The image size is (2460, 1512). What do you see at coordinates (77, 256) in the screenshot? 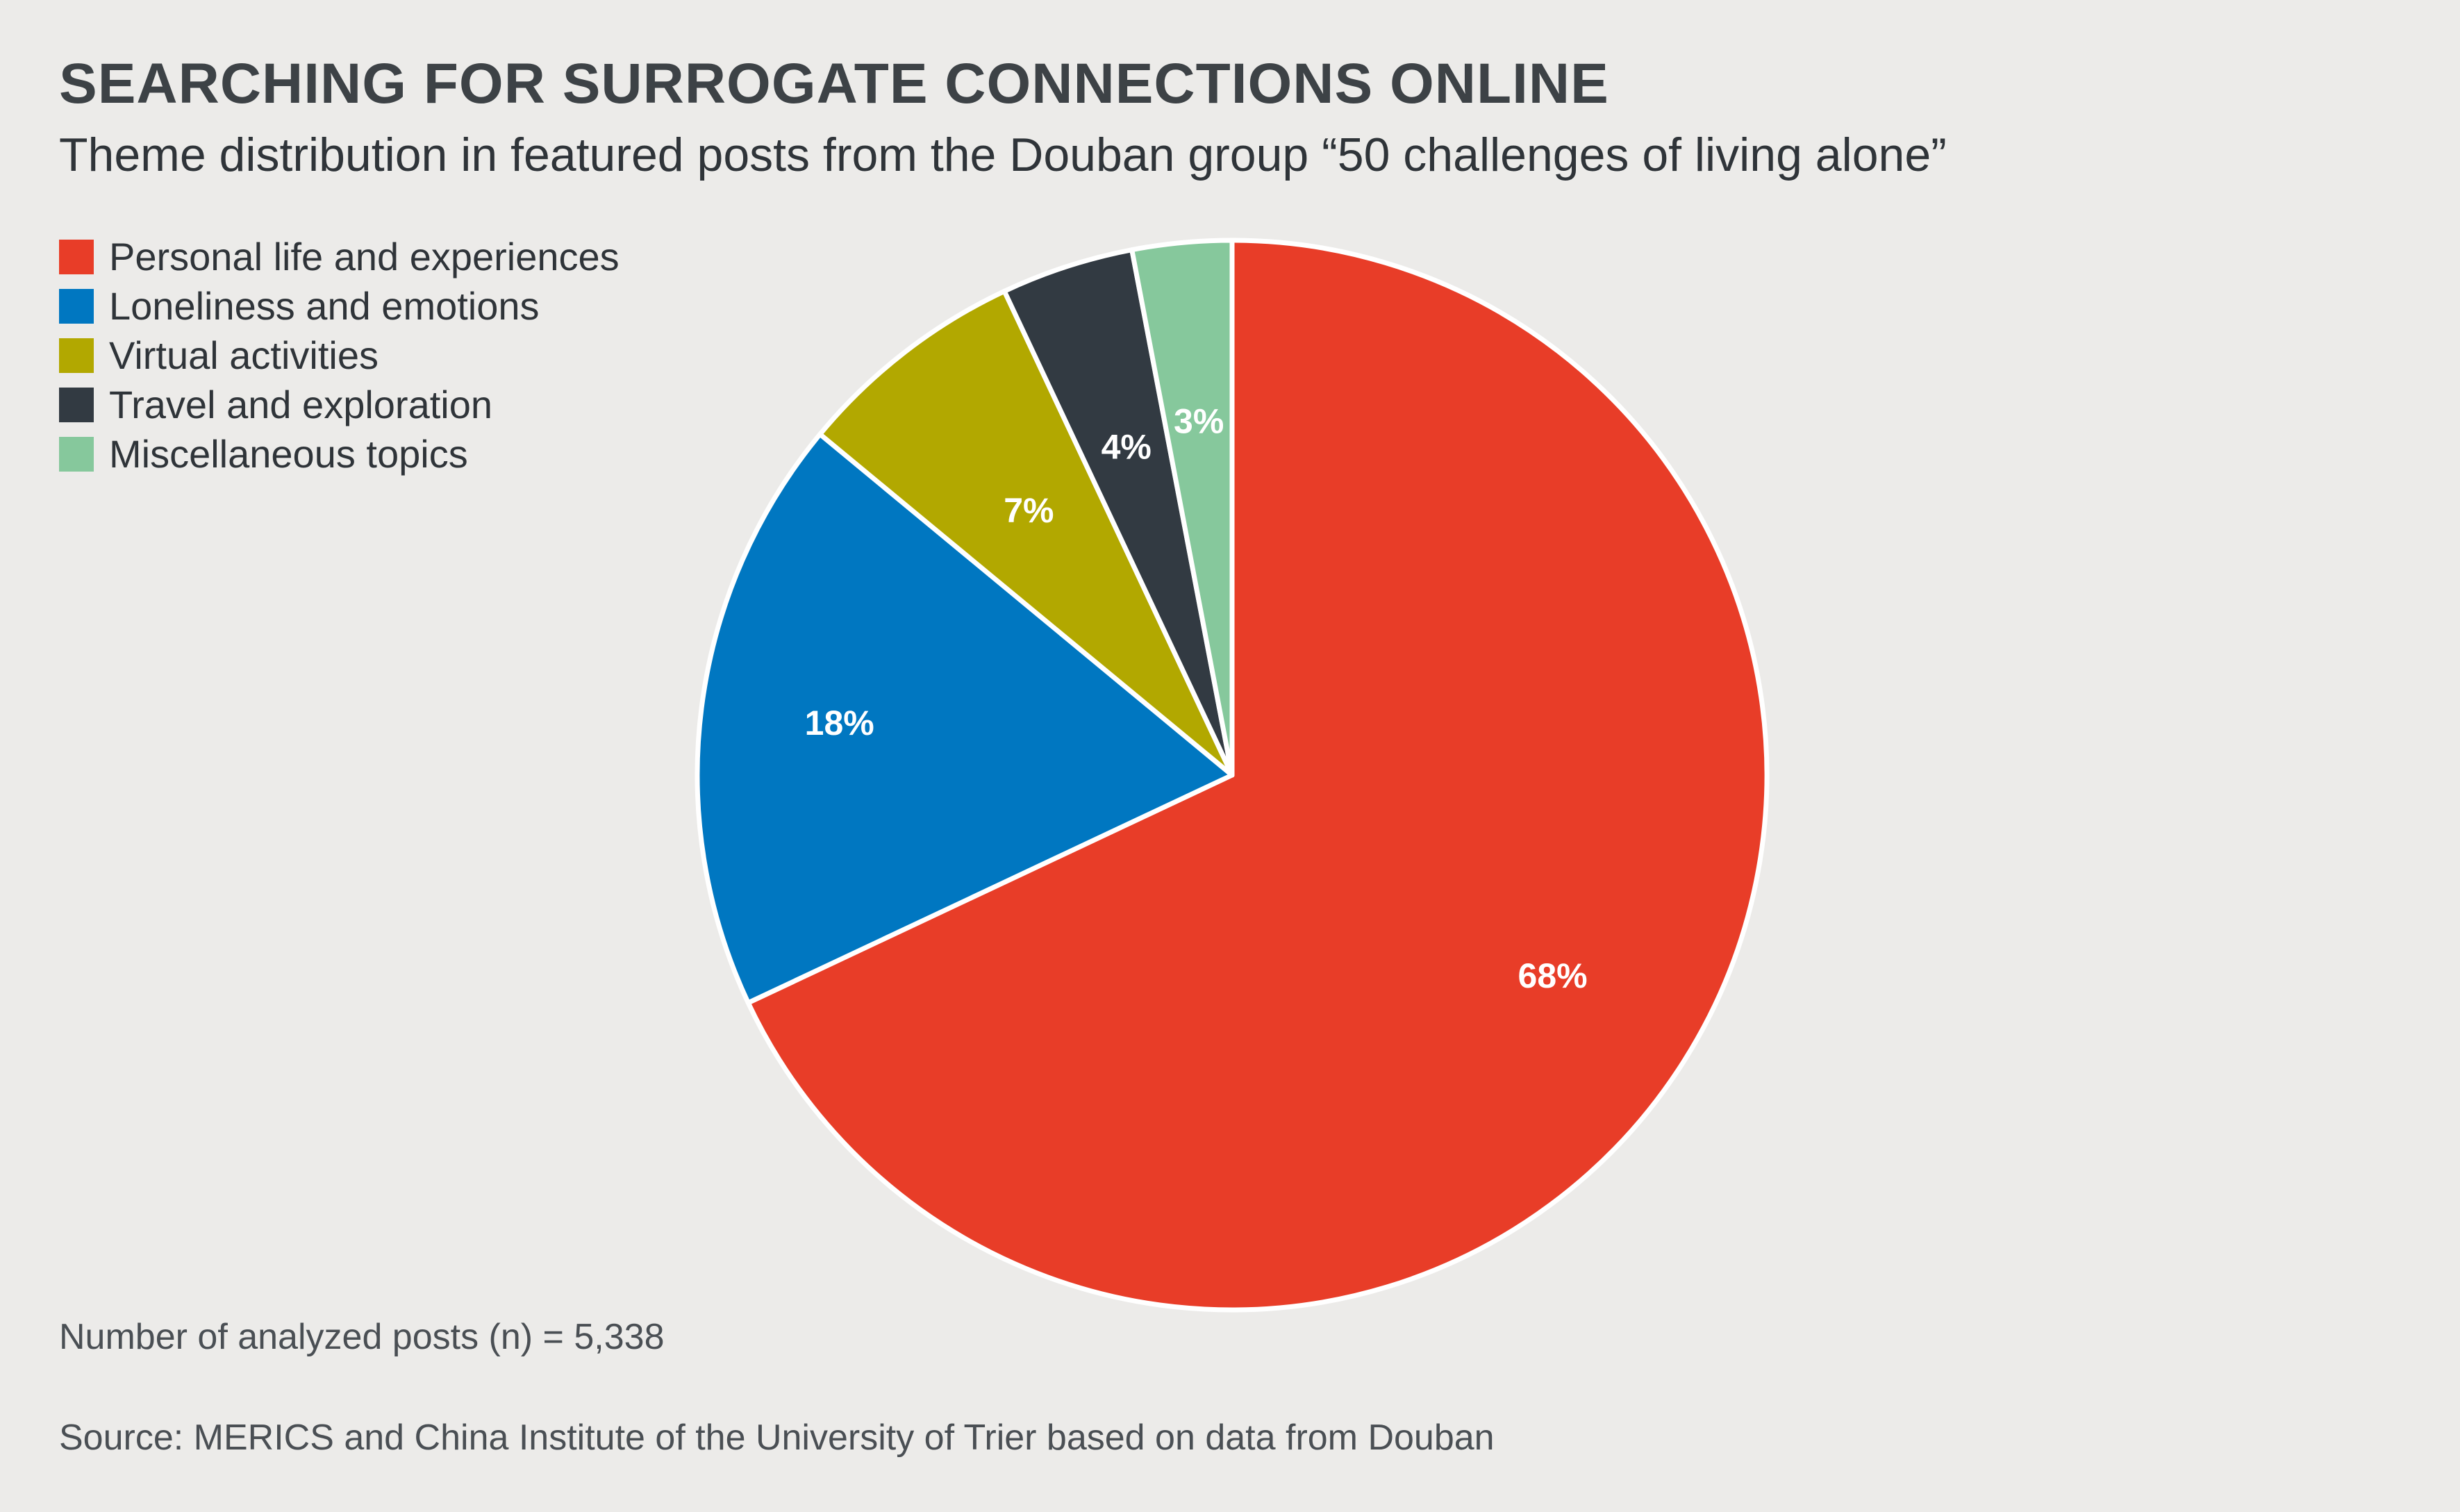
I see `legend-swatch-personal-life` at bounding box center [77, 256].